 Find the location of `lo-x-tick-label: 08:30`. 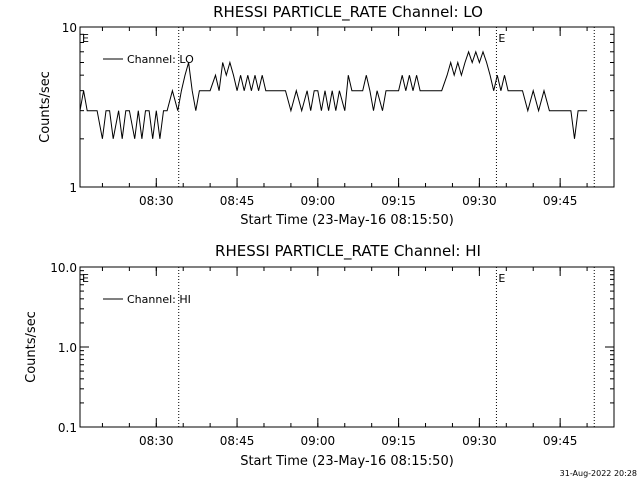

lo-x-tick-label: 08:30 is located at coordinates (156, 201).